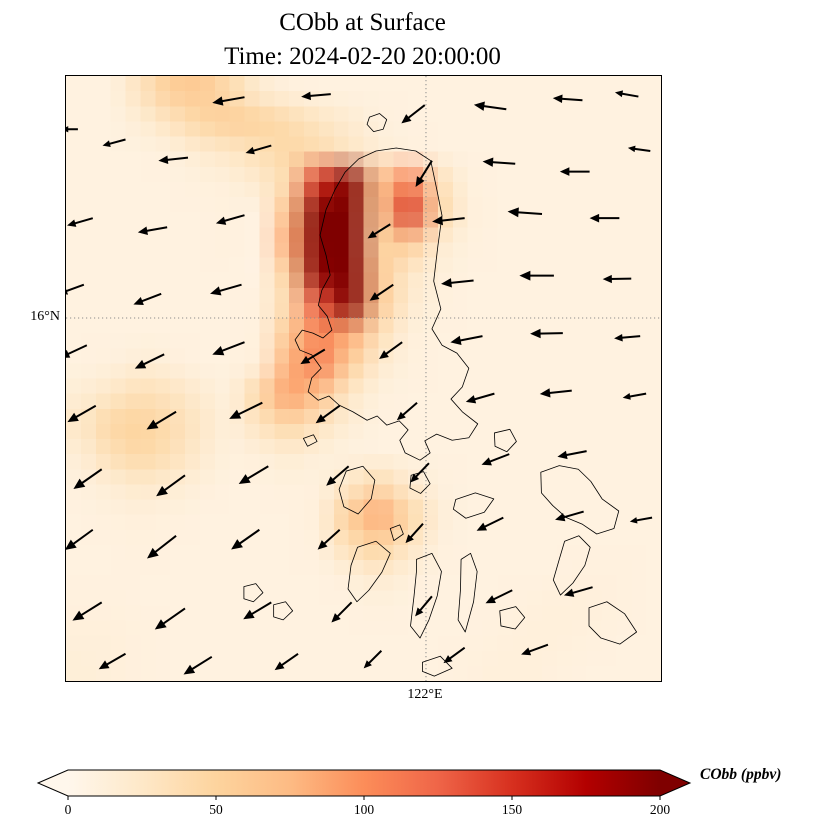 Image resolution: width=820 pixels, height=839 pixels. I want to click on colorbar: 0 50 100 150 200, so click(410, 793).